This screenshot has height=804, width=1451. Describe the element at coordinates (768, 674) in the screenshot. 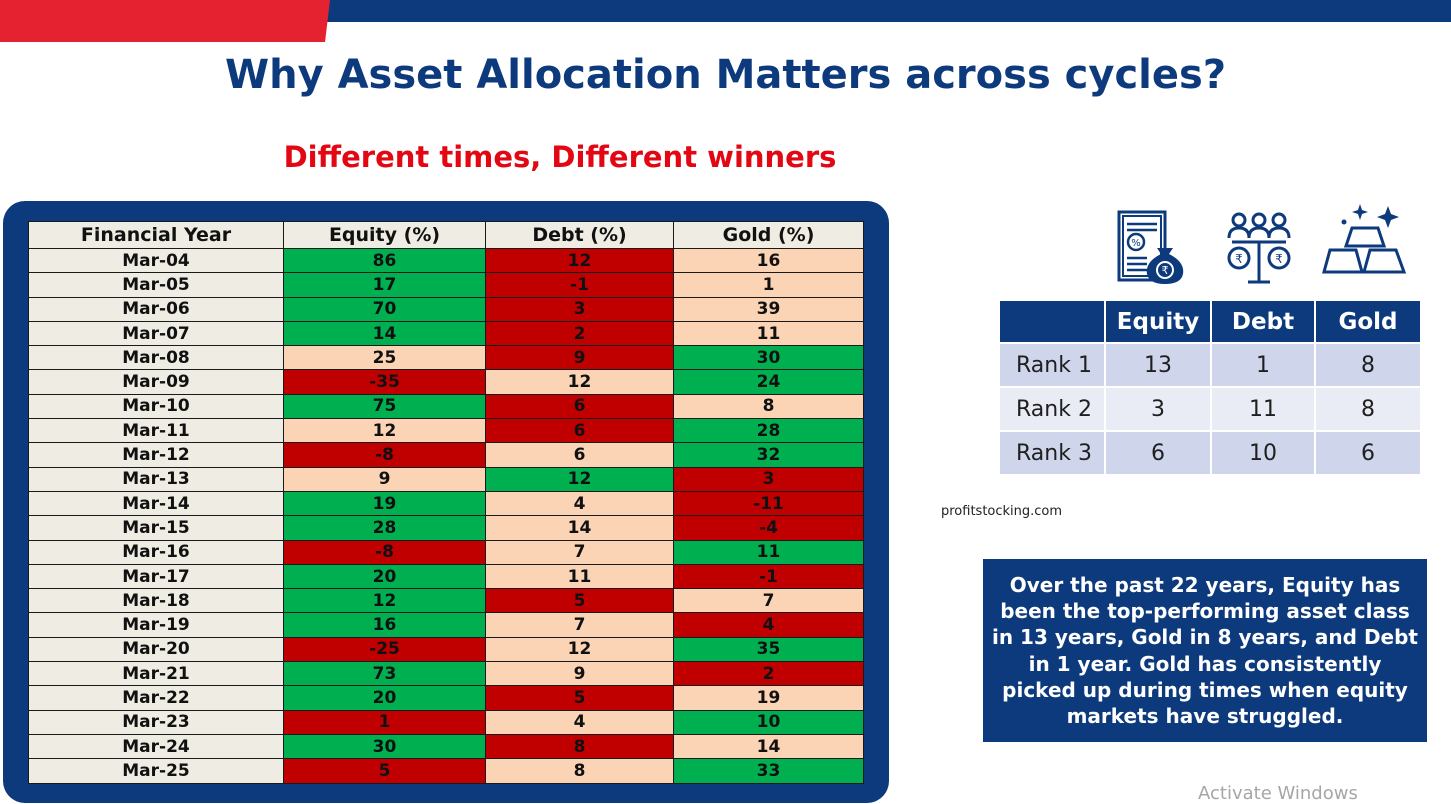

I see `gold-cell: 2` at that location.